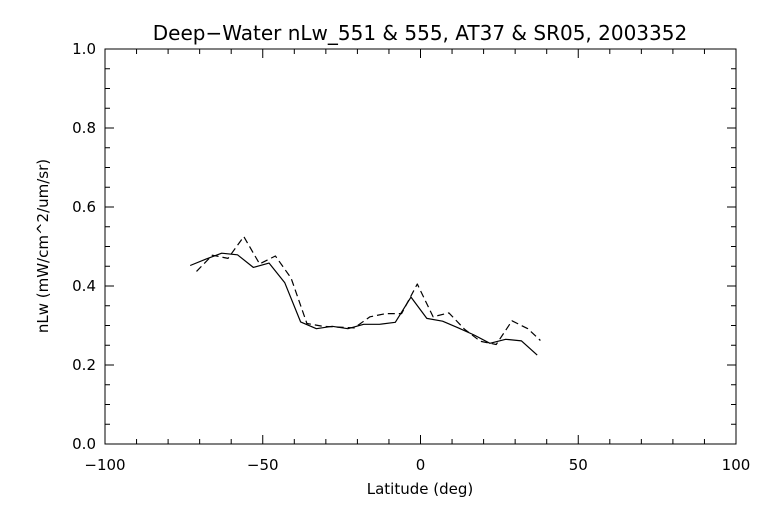 This screenshot has height=512, width=768. What do you see at coordinates (84, 207) in the screenshot?
I see `y-tick-label: 0.6` at bounding box center [84, 207].